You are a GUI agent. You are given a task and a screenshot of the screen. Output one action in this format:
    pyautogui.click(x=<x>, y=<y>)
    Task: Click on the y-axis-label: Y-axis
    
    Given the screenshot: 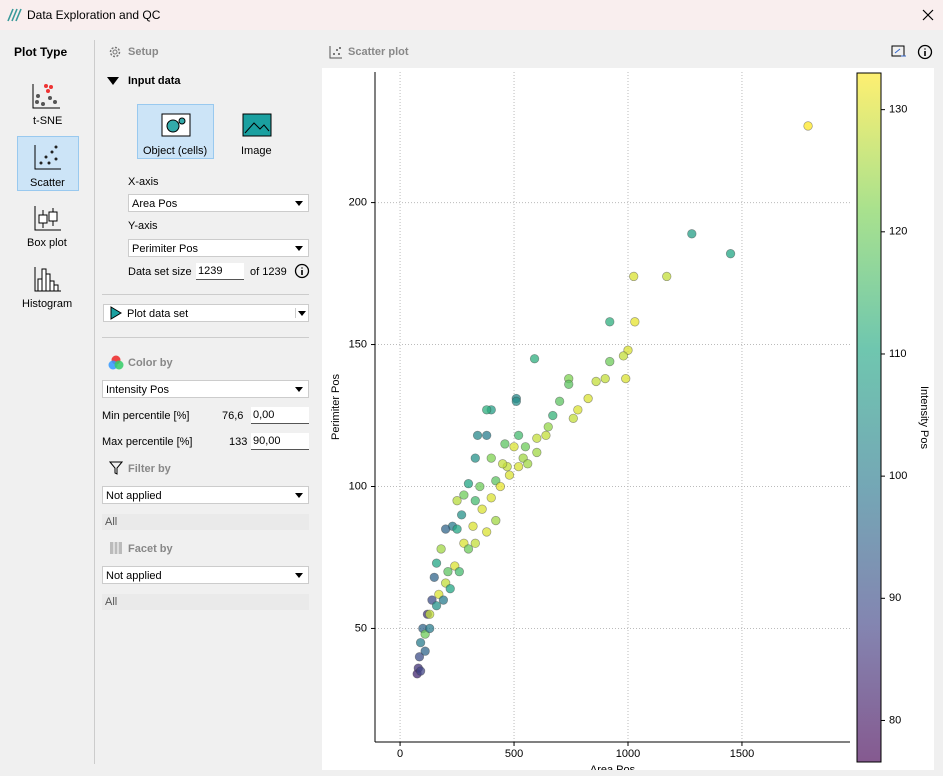 What is the action you would take?
    pyautogui.click(x=143, y=226)
    